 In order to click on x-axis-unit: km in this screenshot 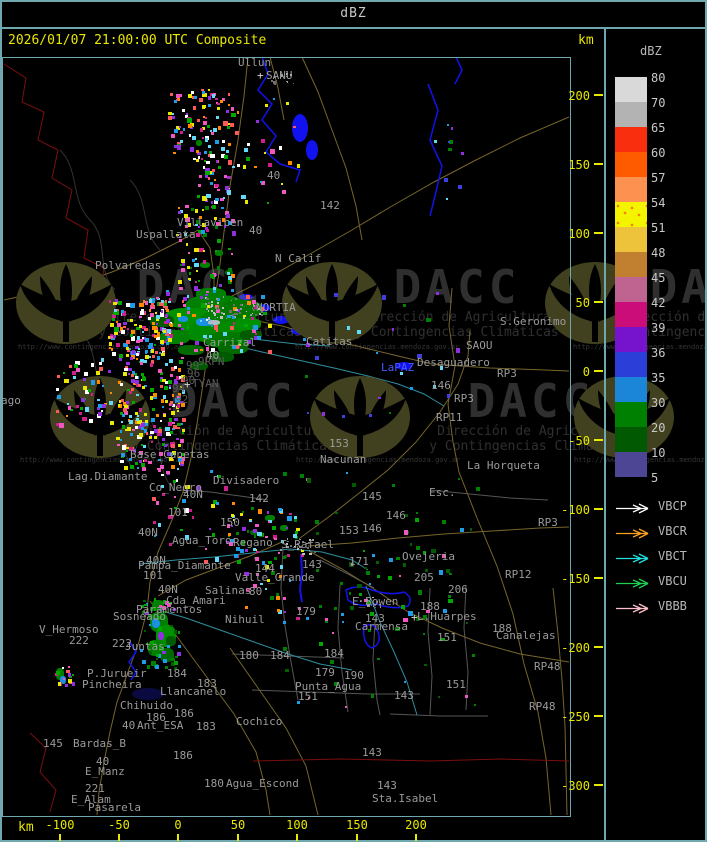, I will do `click(26, 827)`.